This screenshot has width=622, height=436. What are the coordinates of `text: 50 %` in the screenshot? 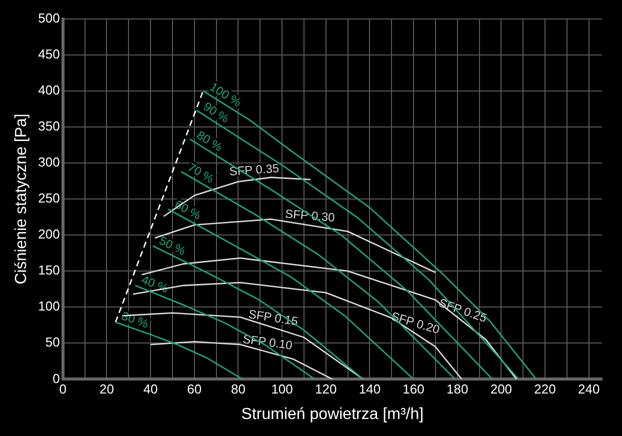 It's located at (172, 246).